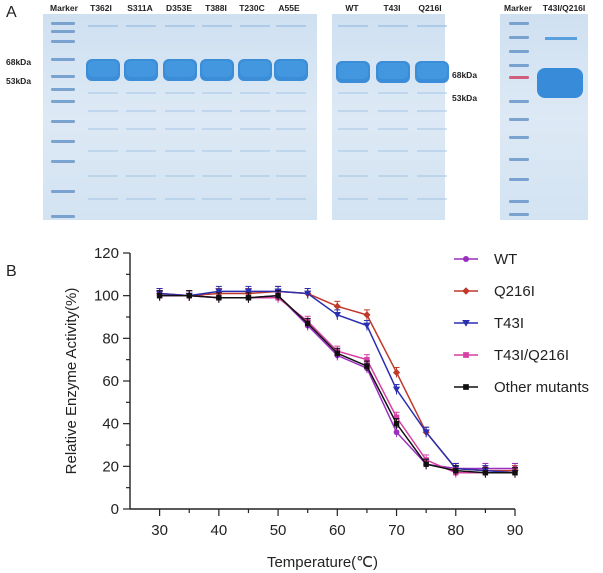 This screenshot has width=603, height=573. I want to click on y-tick-label: 60, so click(110, 381).